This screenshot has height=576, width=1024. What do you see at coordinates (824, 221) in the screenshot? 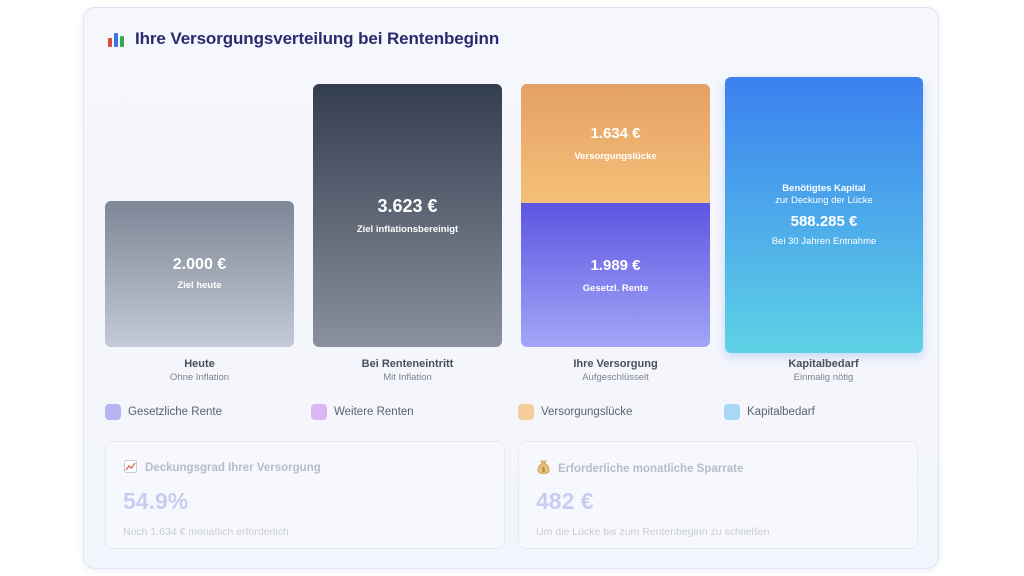
I see `capital-value: 588.285 €` at bounding box center [824, 221].